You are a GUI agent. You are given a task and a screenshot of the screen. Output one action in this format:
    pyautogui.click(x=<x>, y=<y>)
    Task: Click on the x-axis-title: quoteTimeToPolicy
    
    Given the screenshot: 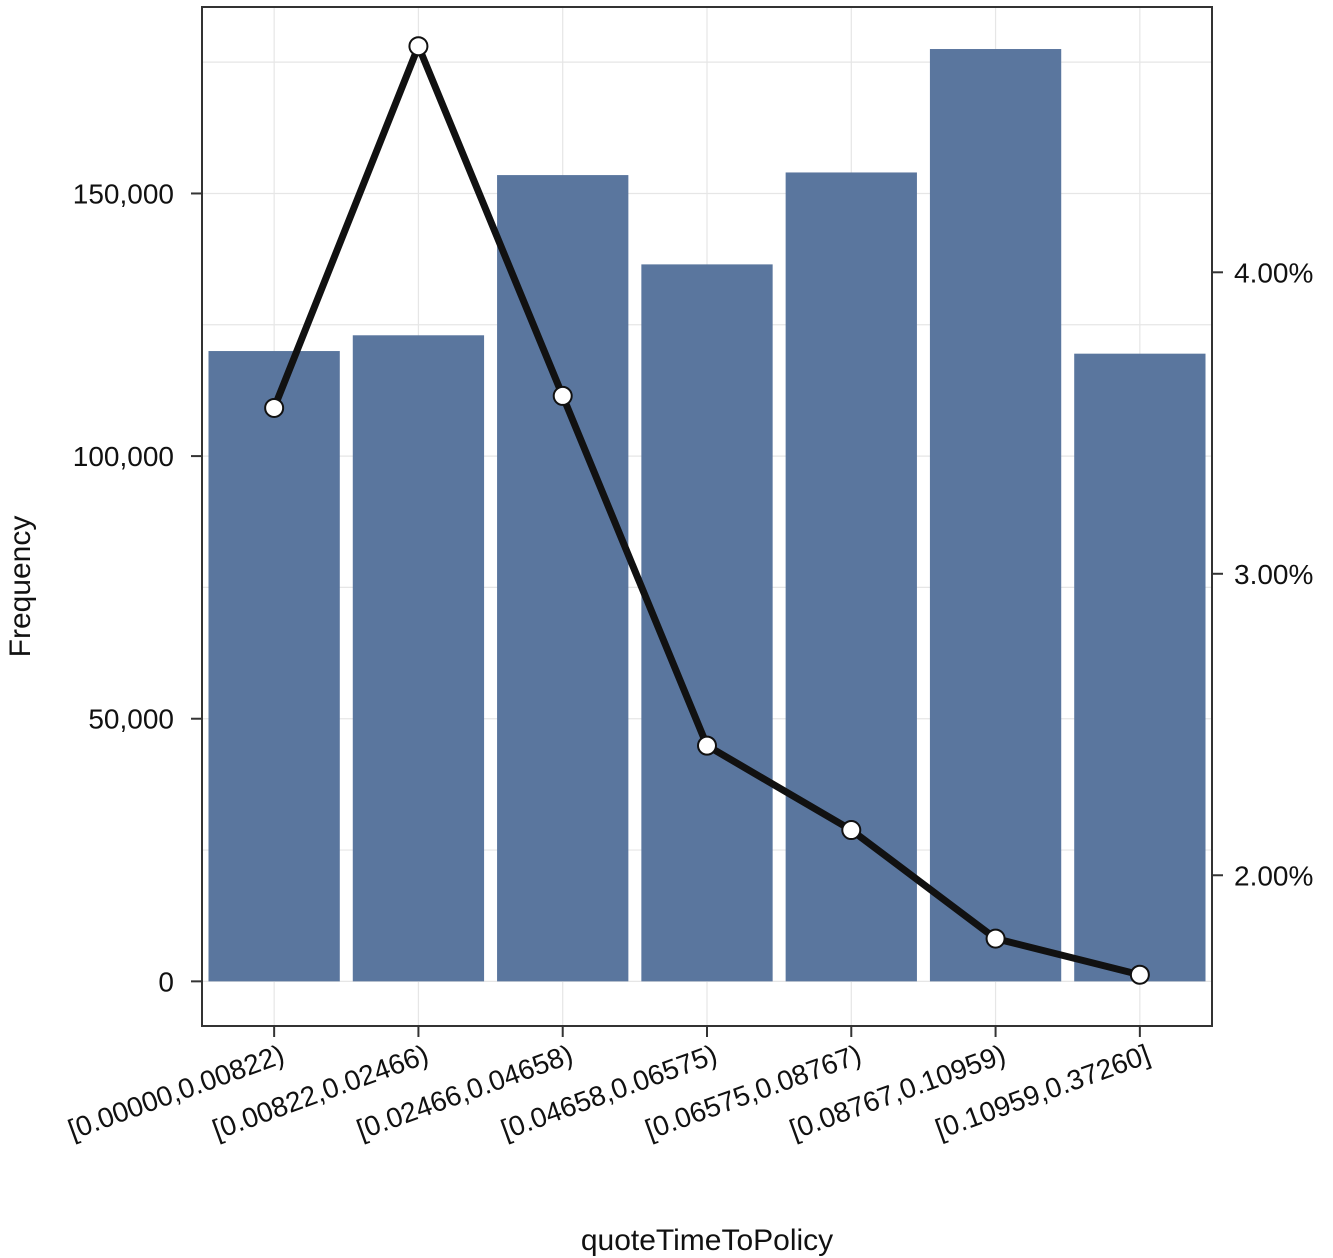 What is the action you would take?
    pyautogui.click(x=707, y=1240)
    